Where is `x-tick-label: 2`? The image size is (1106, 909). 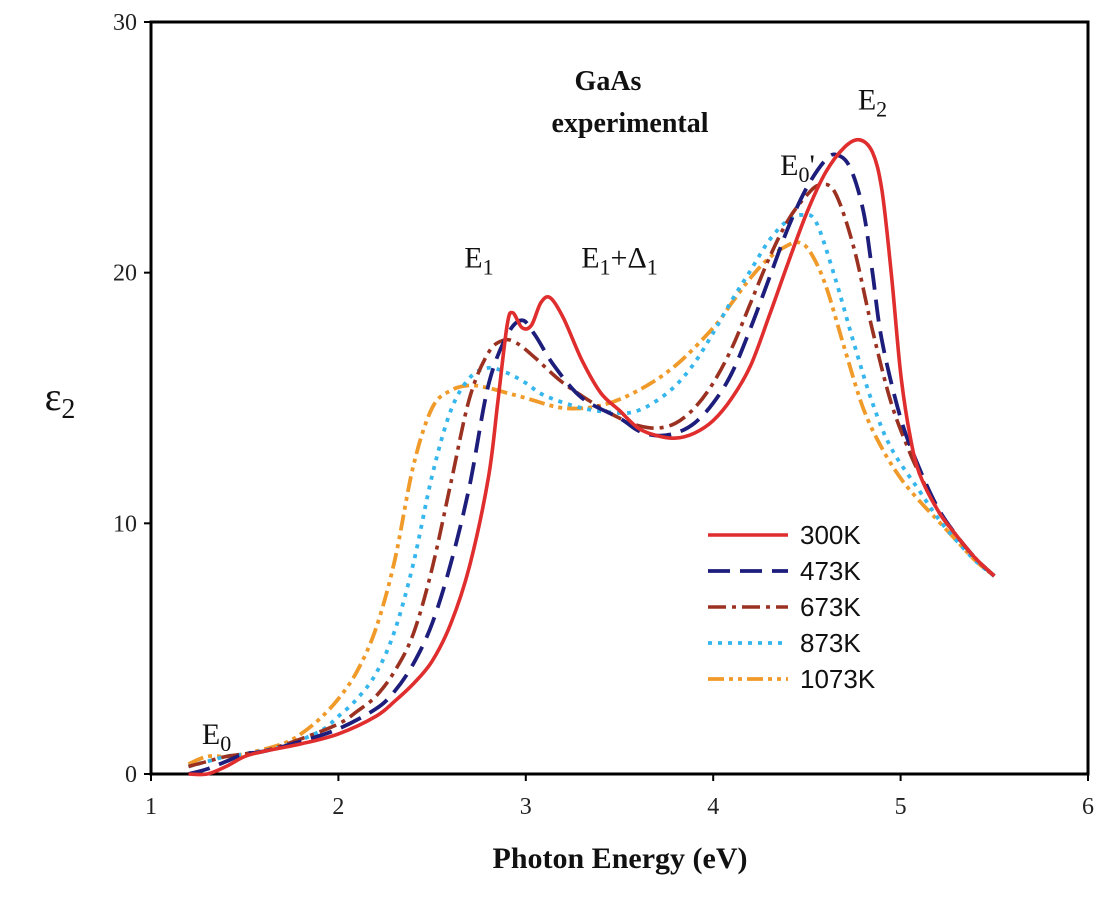 x-tick-label: 2 is located at coordinates (338, 807).